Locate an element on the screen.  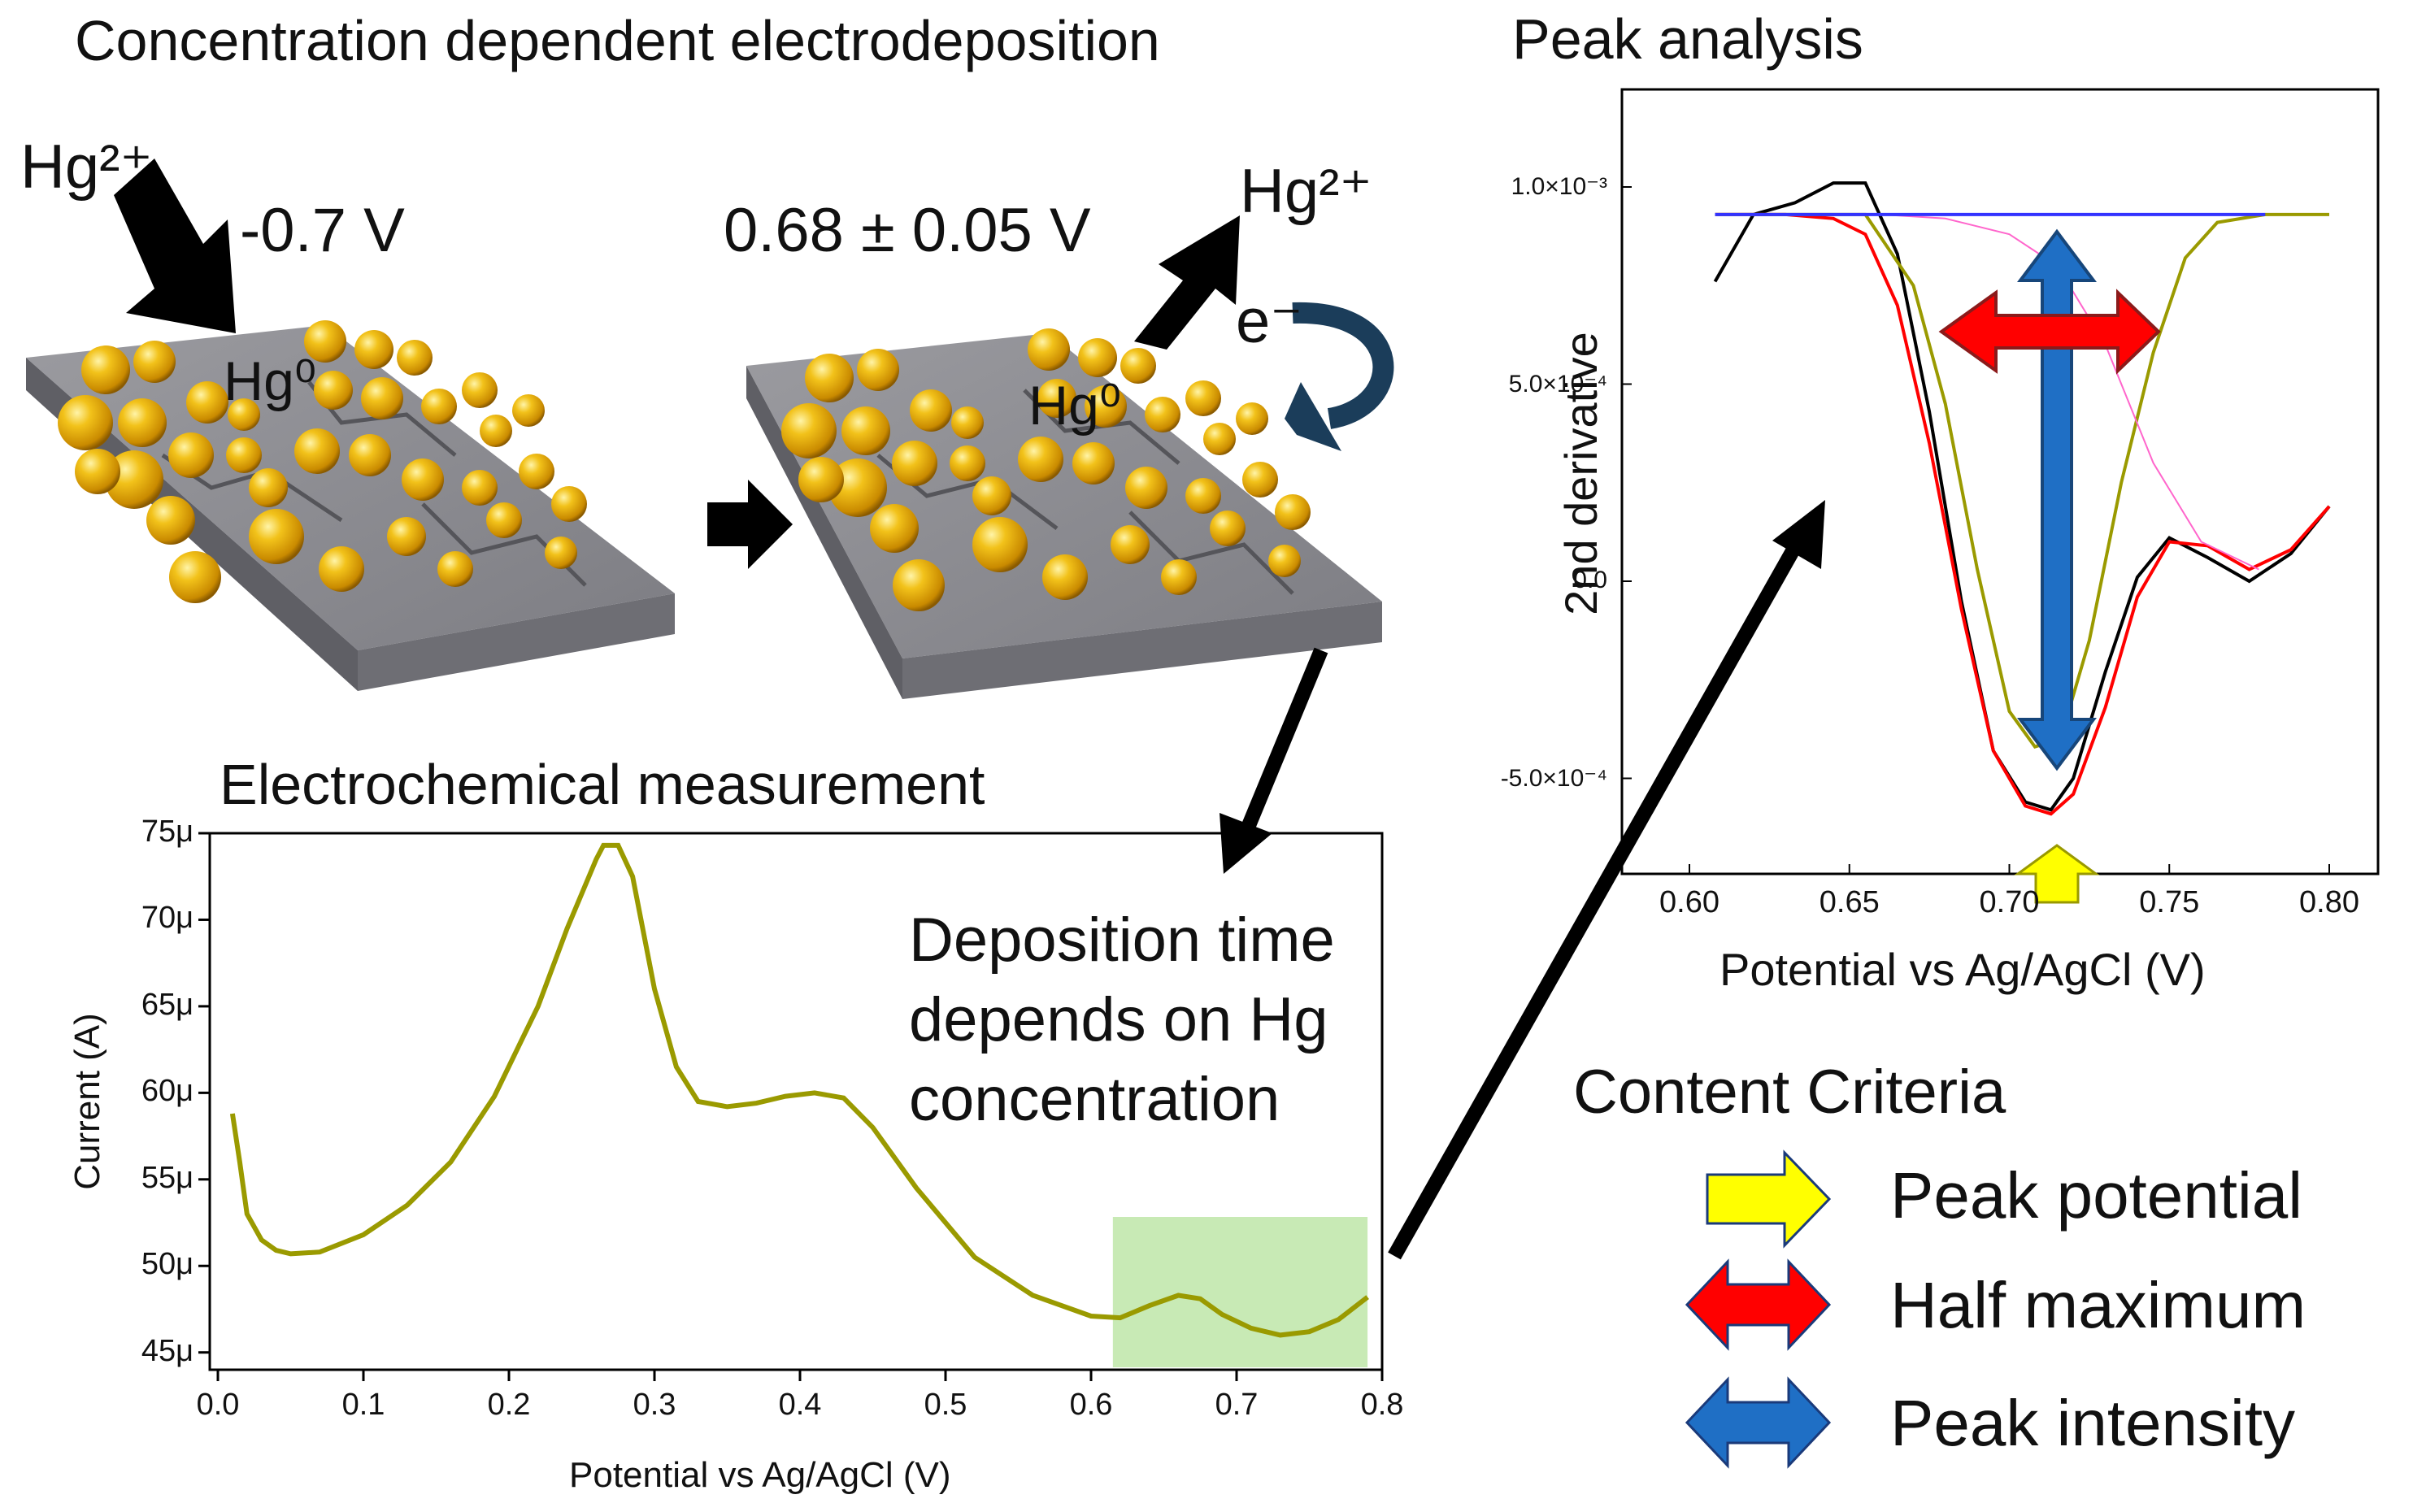
x-tick-label: 0.3 is located at coordinates (654, 1405).